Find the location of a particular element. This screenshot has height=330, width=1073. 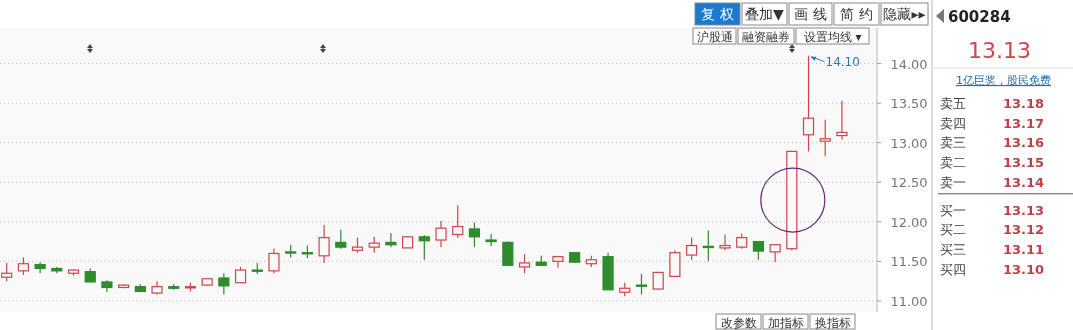

text: 600284 is located at coordinates (979, 17).